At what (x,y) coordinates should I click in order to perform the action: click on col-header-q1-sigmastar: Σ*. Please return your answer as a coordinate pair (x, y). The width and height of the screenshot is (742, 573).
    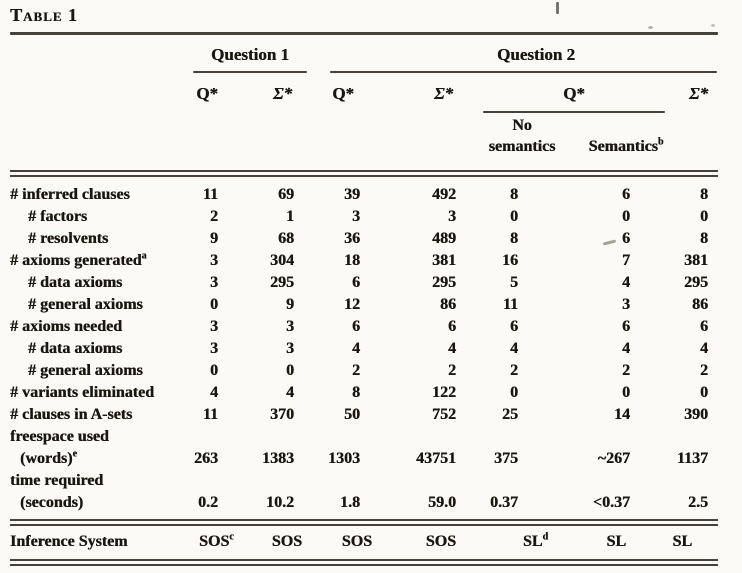
    Looking at the image, I should click on (282, 93).